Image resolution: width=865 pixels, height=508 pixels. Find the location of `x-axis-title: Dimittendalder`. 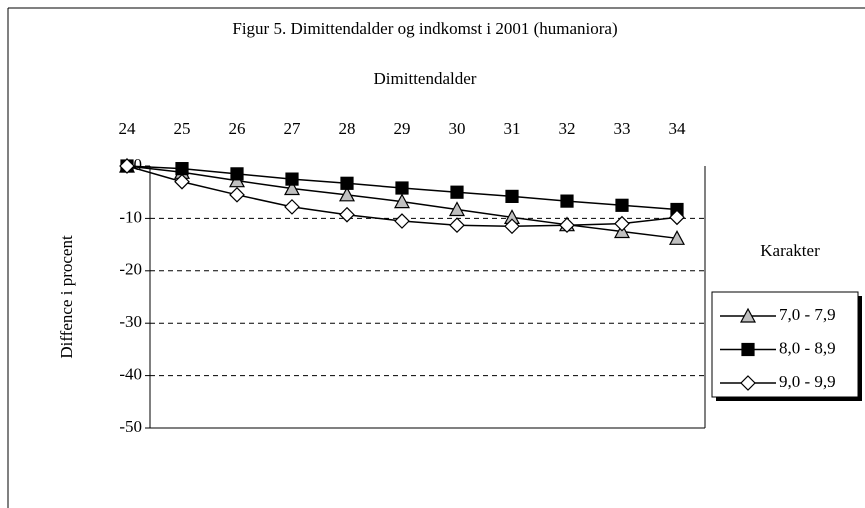

x-axis-title: Dimittendalder is located at coordinates (425, 78).